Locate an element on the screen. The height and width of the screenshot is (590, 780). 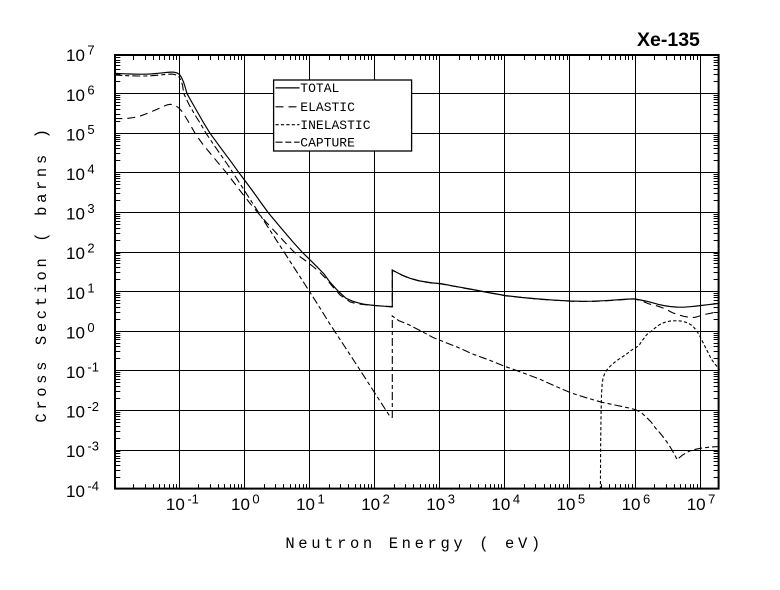
svg-text: Neutron Energy ( eV) is located at coordinates (414, 544).